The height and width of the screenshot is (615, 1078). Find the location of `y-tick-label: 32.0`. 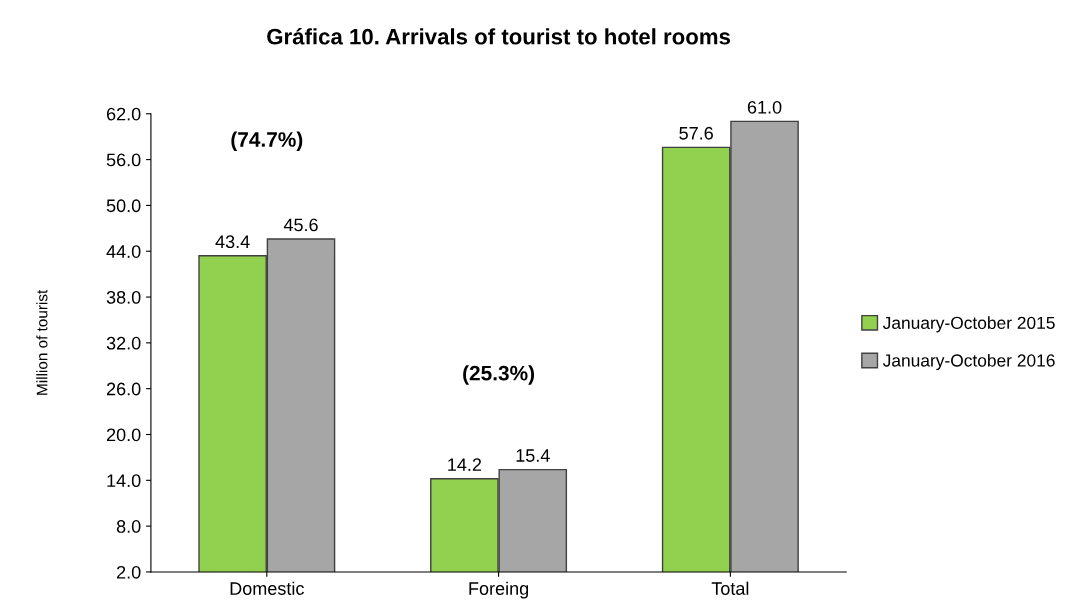

y-tick-label: 32.0 is located at coordinates (123, 343).